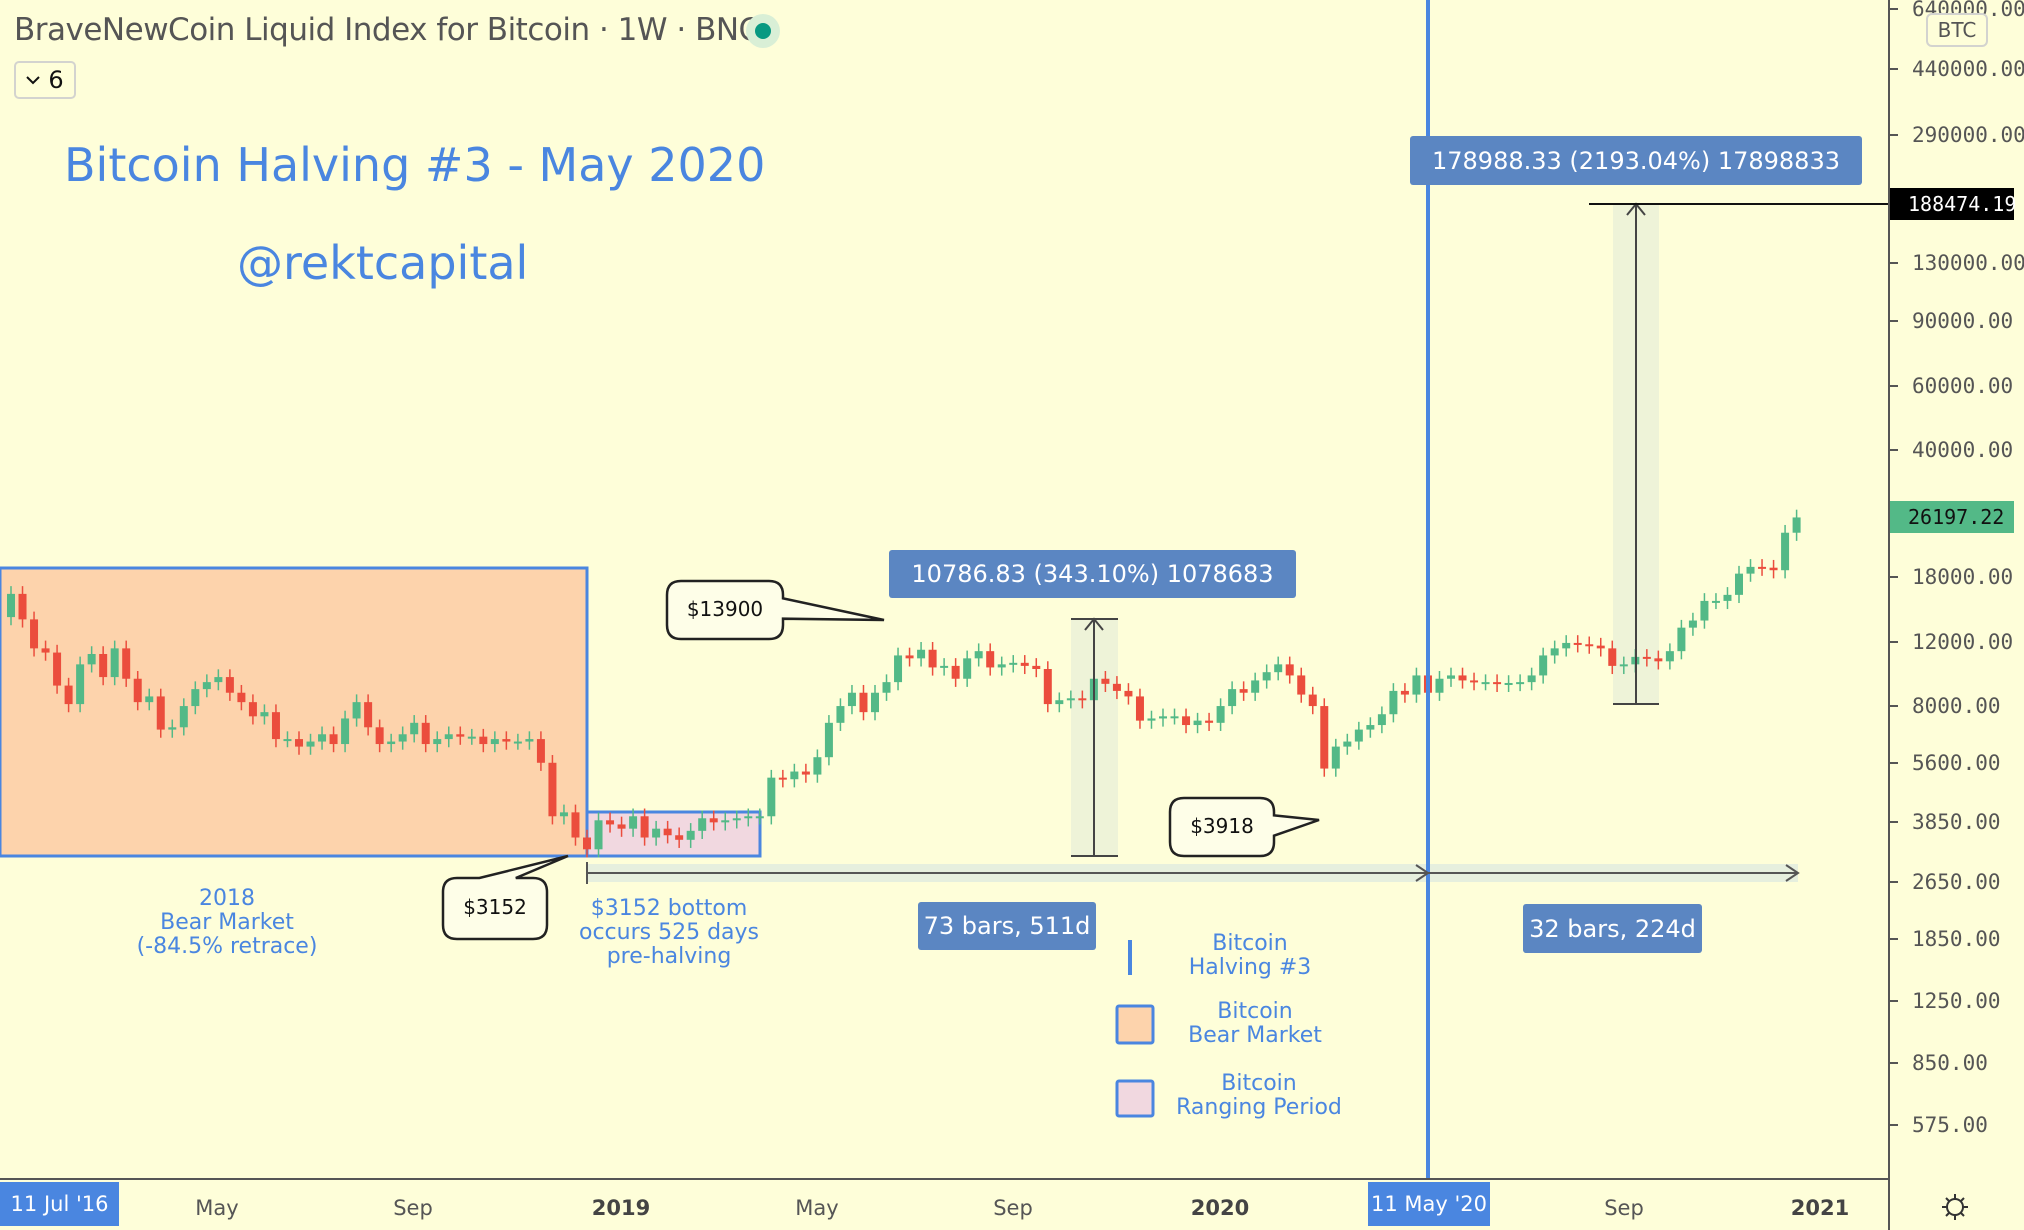  Describe the element at coordinates (56, 80) in the screenshot. I see `indicators-count: 6` at that location.